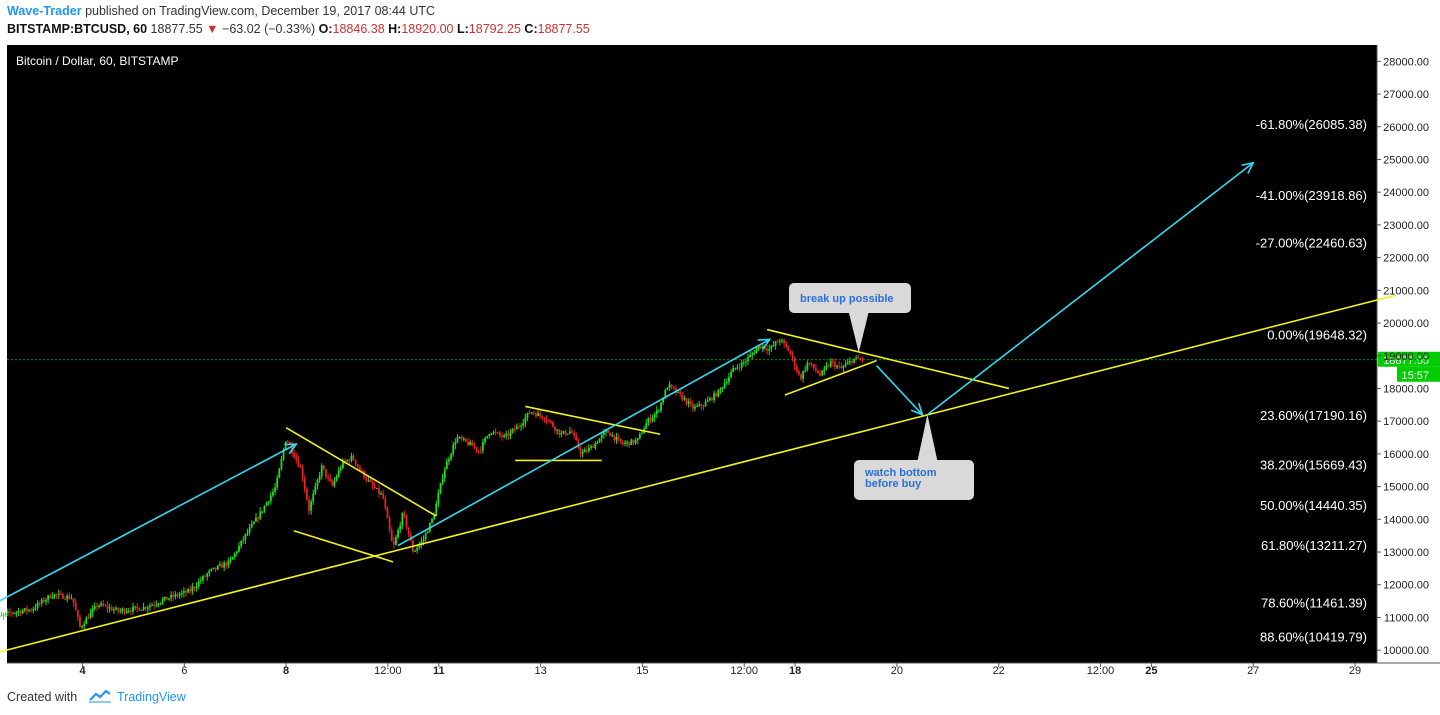 This screenshot has width=1440, height=715. I want to click on y-tick-label: 28000.00, so click(1406, 62).